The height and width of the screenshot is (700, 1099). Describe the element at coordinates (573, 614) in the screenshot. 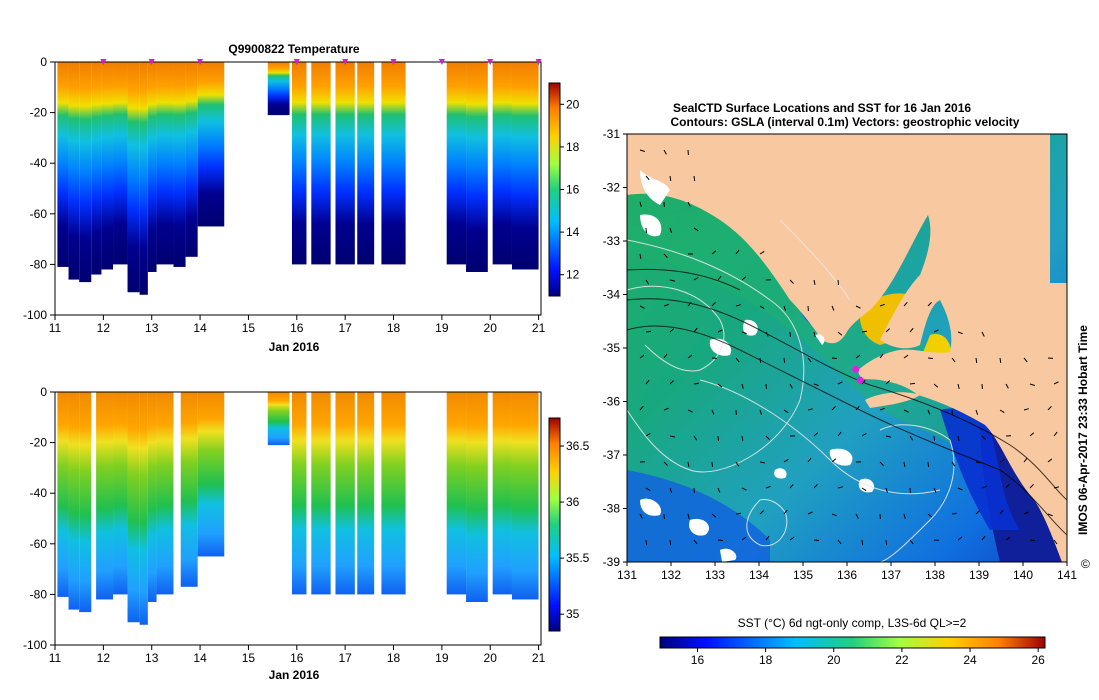

I see `colorbar-tick-label: 35` at that location.